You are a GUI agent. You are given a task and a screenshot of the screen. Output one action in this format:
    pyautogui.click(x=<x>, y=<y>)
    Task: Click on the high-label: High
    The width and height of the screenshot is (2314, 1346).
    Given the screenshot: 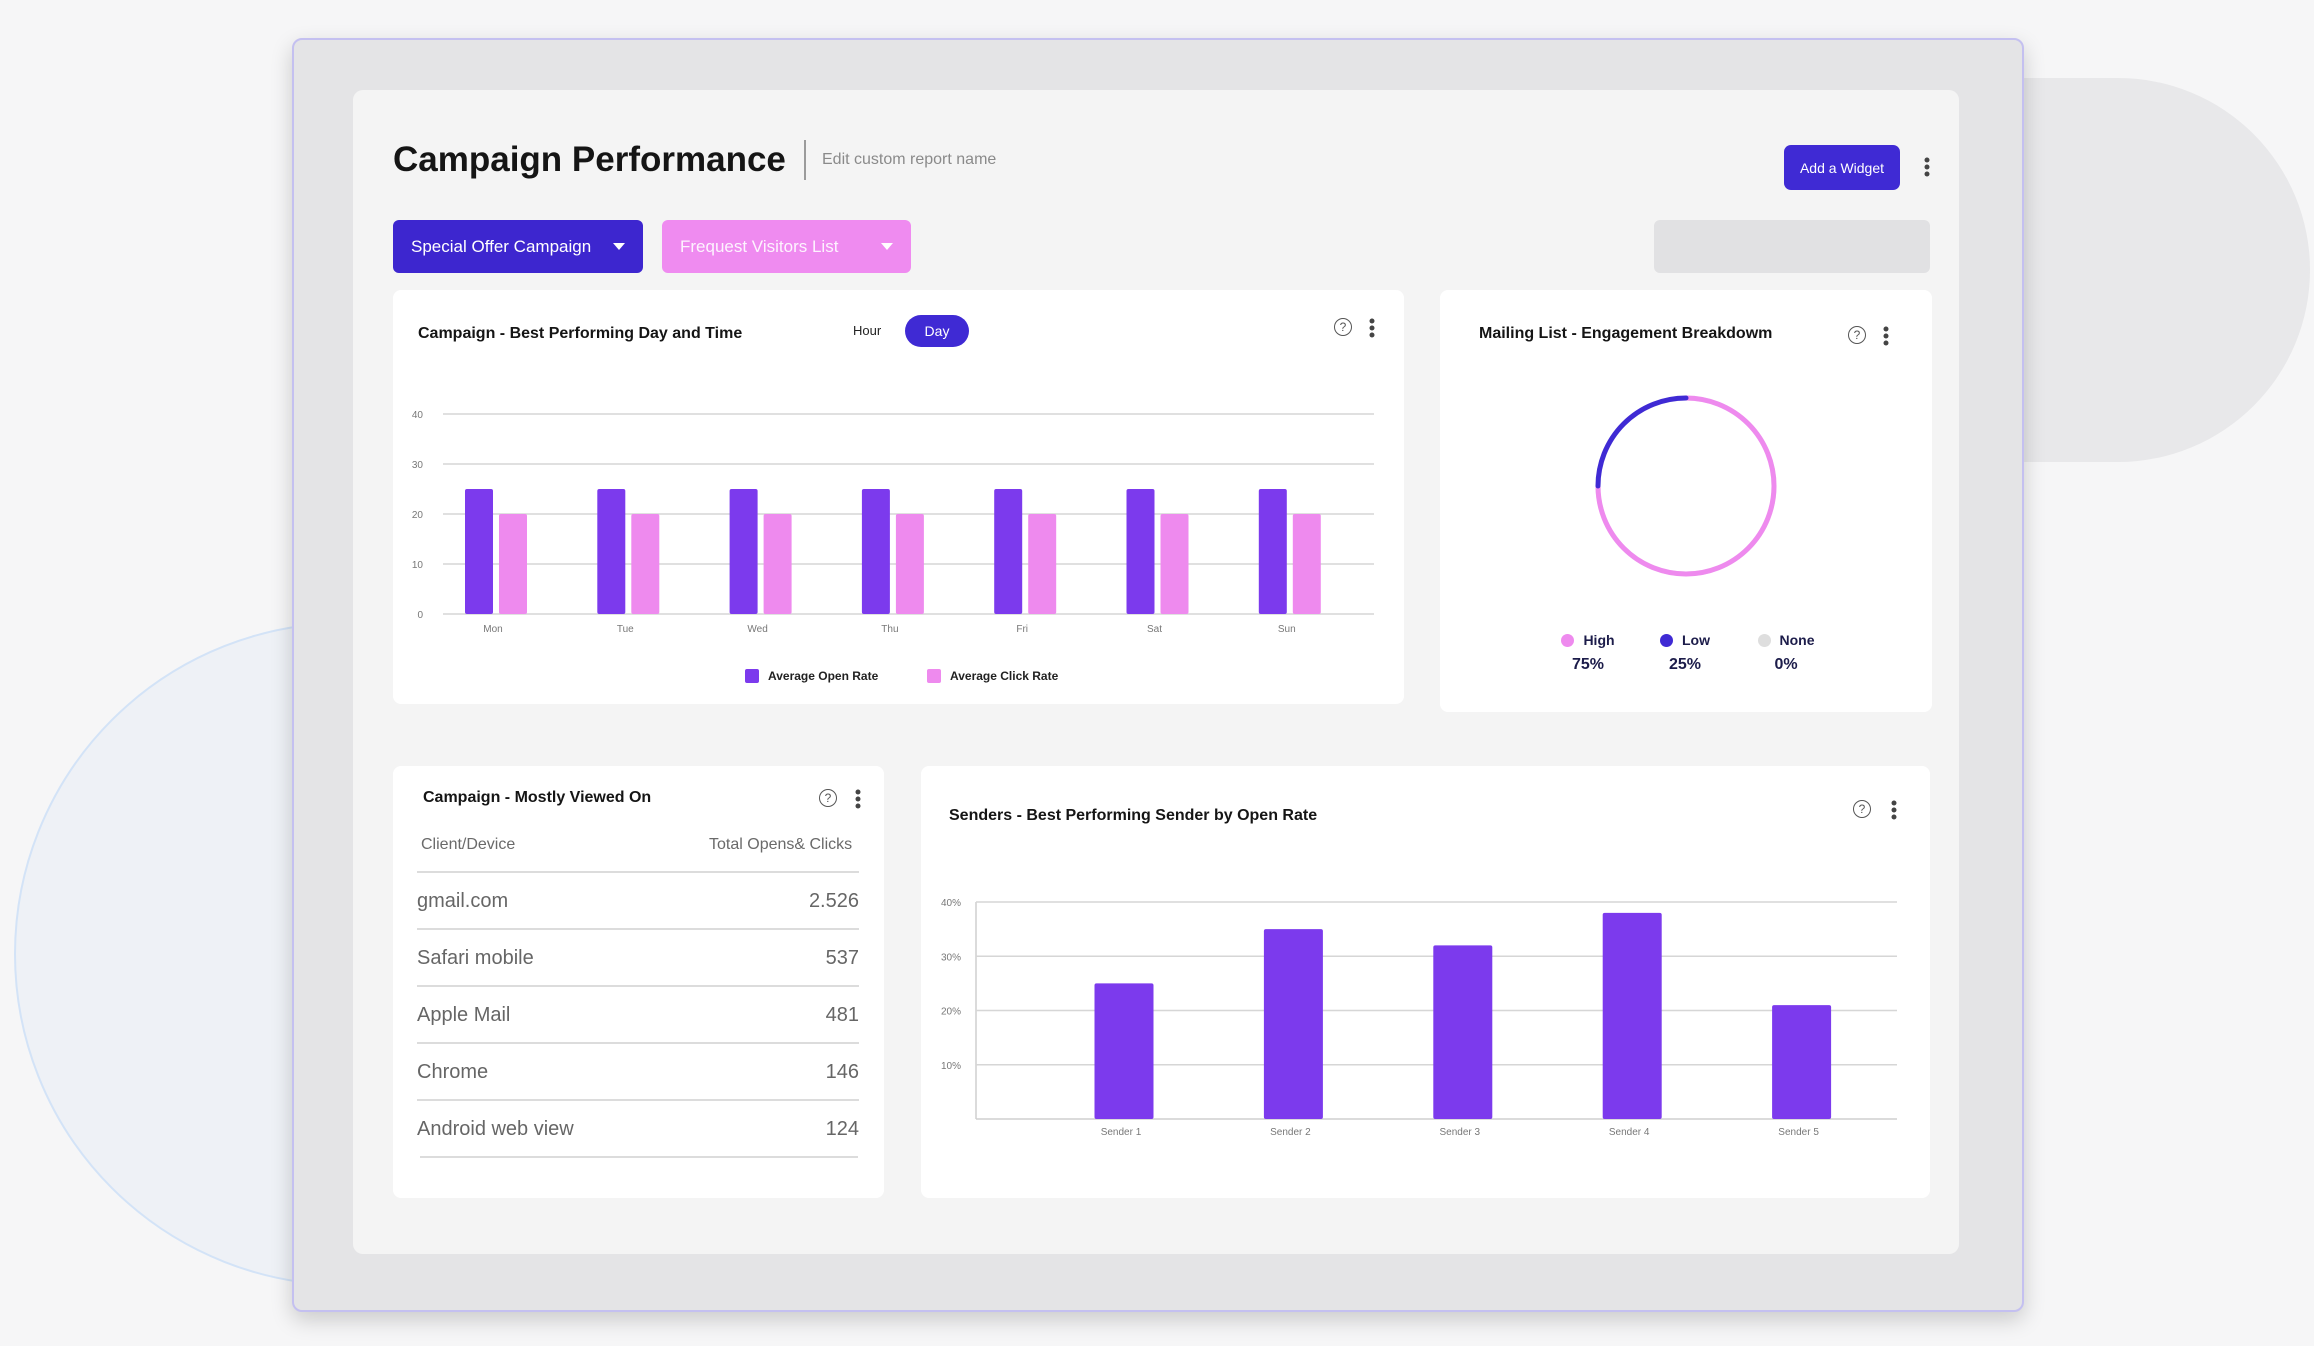 What is the action you would take?
    pyautogui.click(x=1599, y=640)
    